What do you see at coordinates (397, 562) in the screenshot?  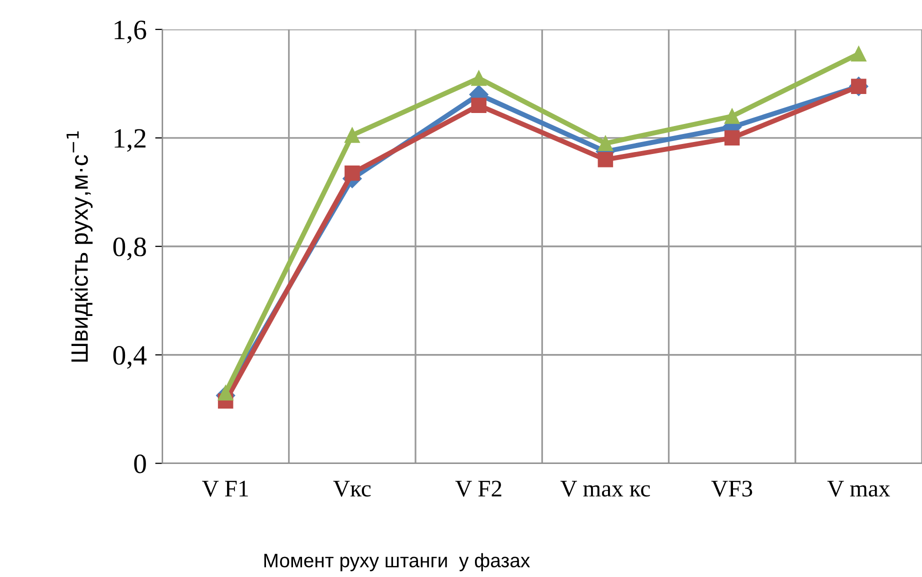 I see `x-axis-title: Момент руху штанги у фазах` at bounding box center [397, 562].